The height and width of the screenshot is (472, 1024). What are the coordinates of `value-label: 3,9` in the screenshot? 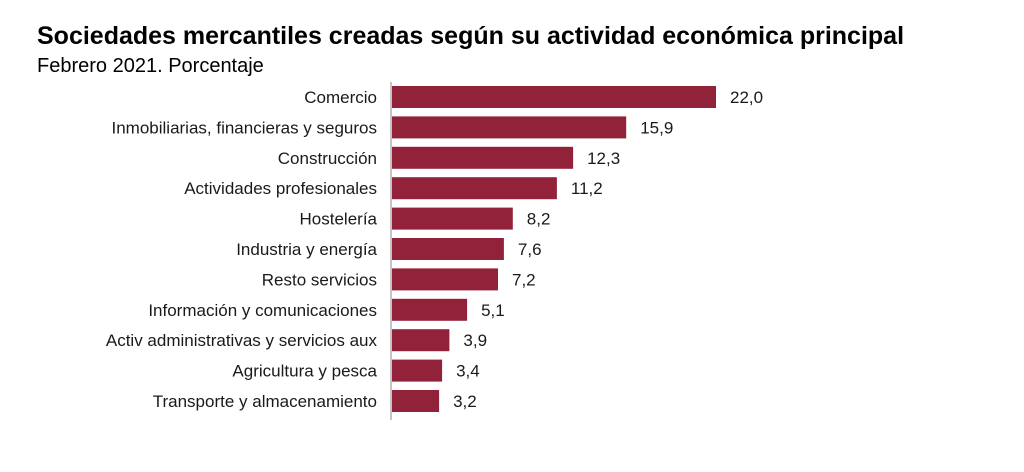 It's located at (475, 340).